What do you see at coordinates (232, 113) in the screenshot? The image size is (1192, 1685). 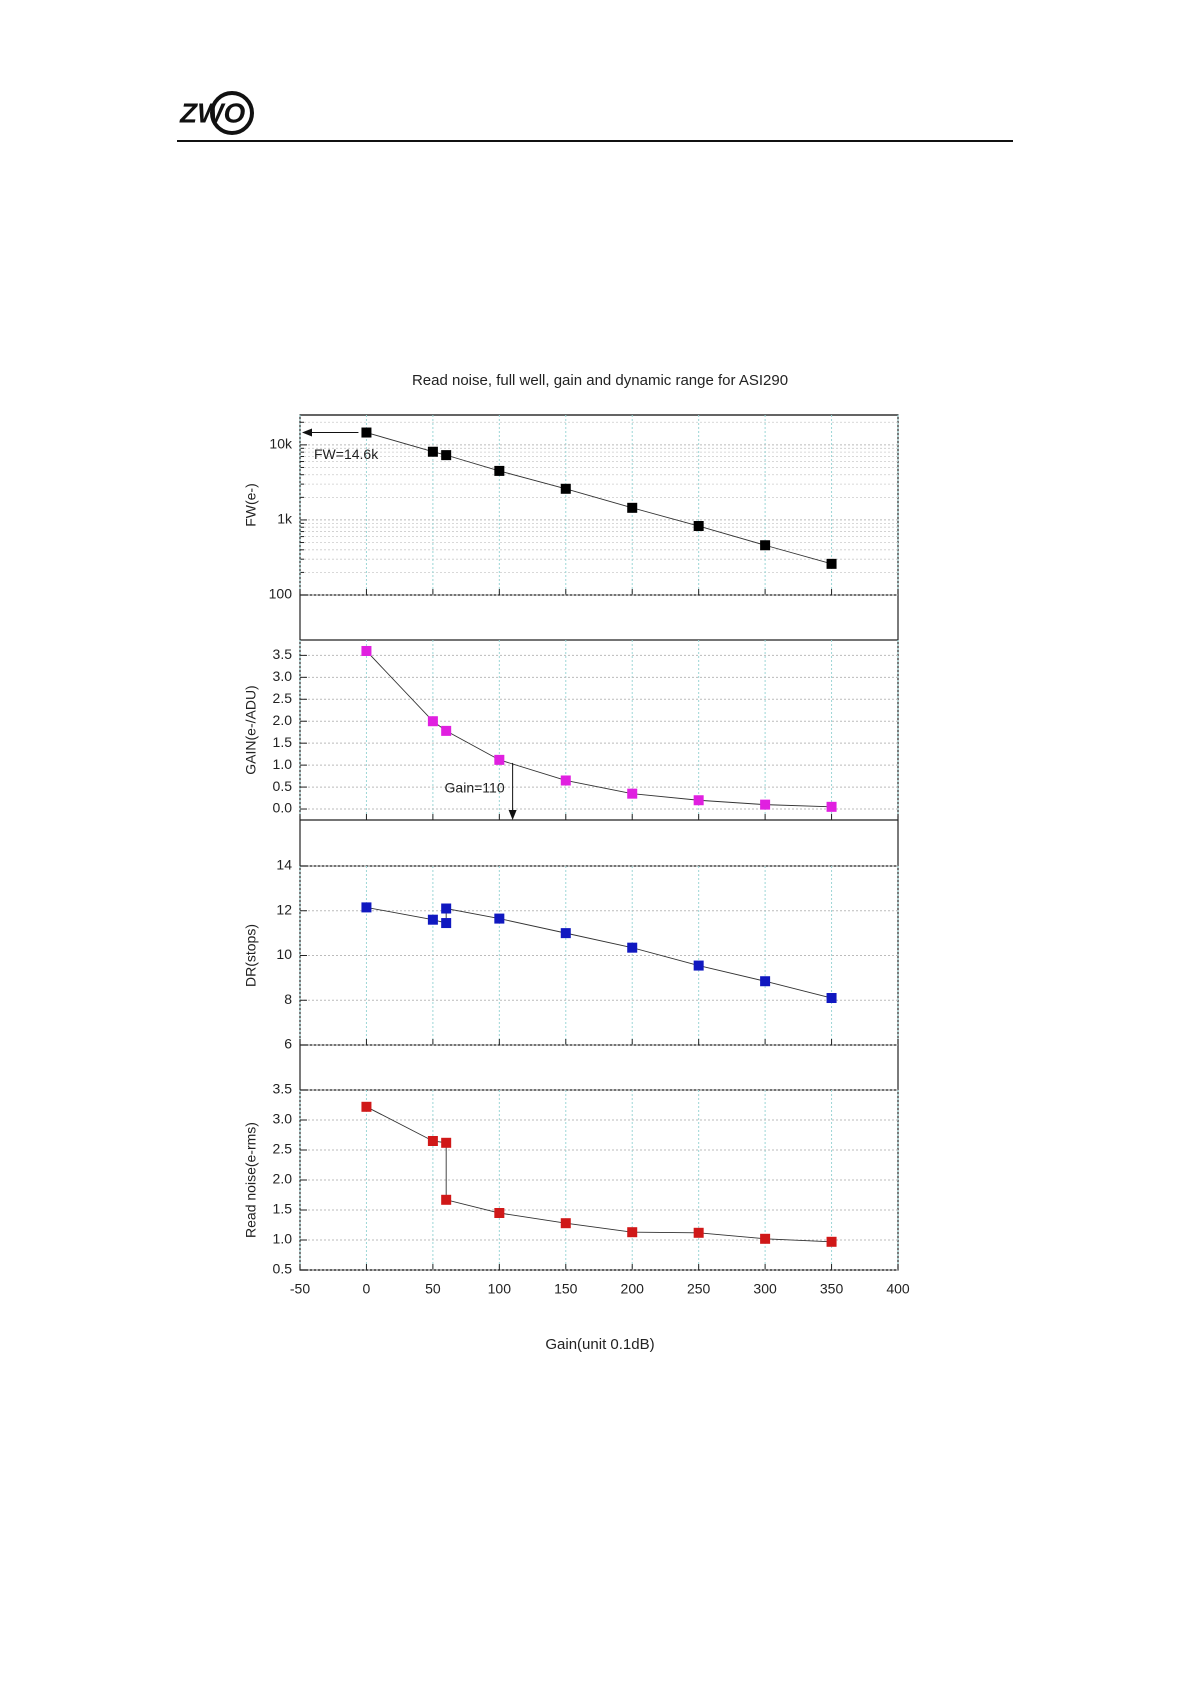 I see `logo-ring` at bounding box center [232, 113].